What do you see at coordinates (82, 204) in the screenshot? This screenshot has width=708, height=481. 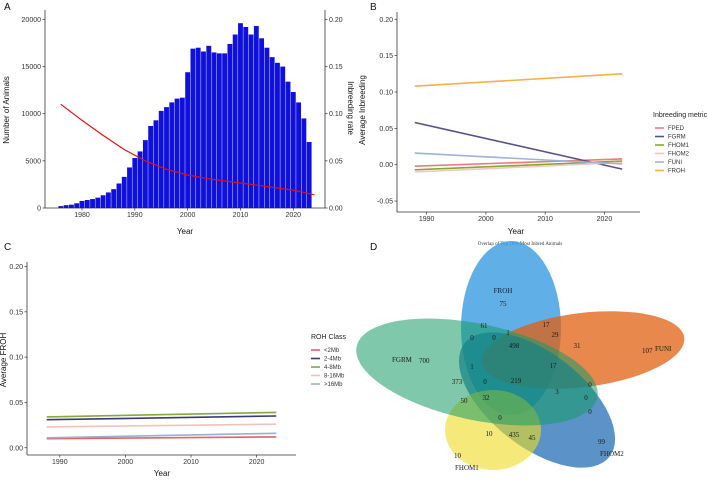 I see `bar-1980` at bounding box center [82, 204].